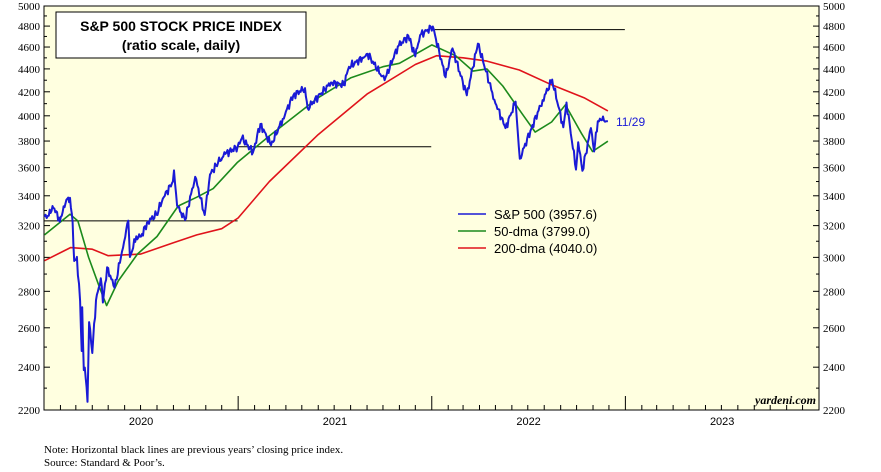 The width and height of the screenshot is (881, 472). Describe the element at coordinates (29, 117) in the screenshot. I see `y-tick-label-left: 4000` at that location.